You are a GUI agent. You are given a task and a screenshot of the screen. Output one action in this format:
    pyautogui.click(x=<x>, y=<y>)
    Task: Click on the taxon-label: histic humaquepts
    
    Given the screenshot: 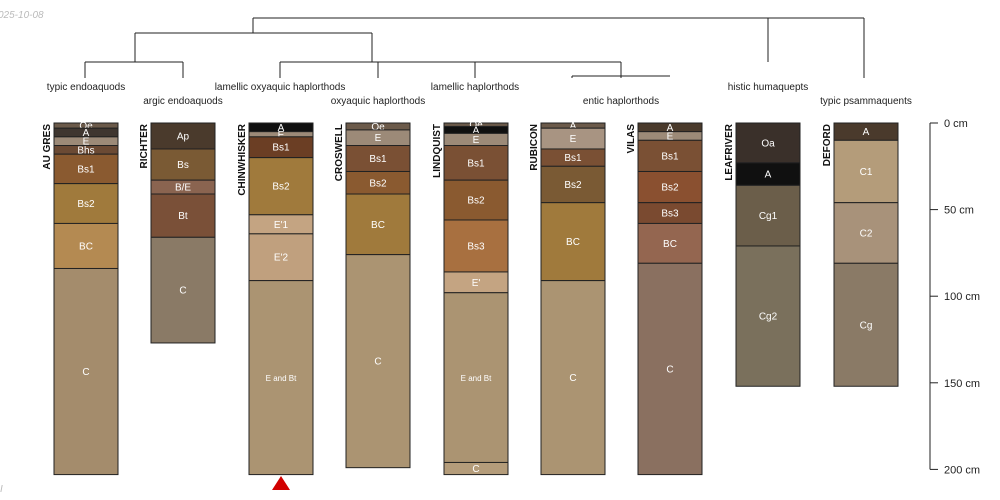 What is the action you would take?
    pyautogui.click(x=768, y=87)
    